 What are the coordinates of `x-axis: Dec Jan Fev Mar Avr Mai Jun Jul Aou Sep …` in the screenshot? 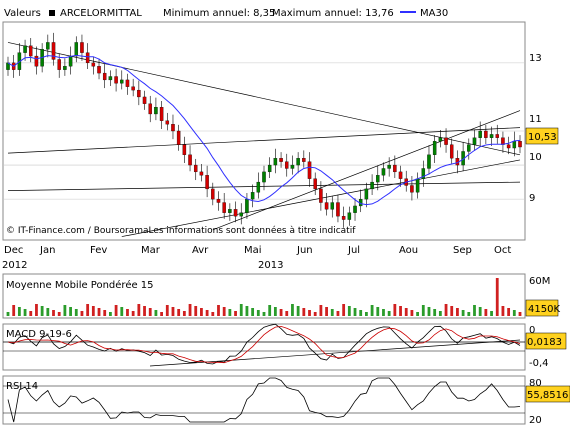 It's located at (256, 258).